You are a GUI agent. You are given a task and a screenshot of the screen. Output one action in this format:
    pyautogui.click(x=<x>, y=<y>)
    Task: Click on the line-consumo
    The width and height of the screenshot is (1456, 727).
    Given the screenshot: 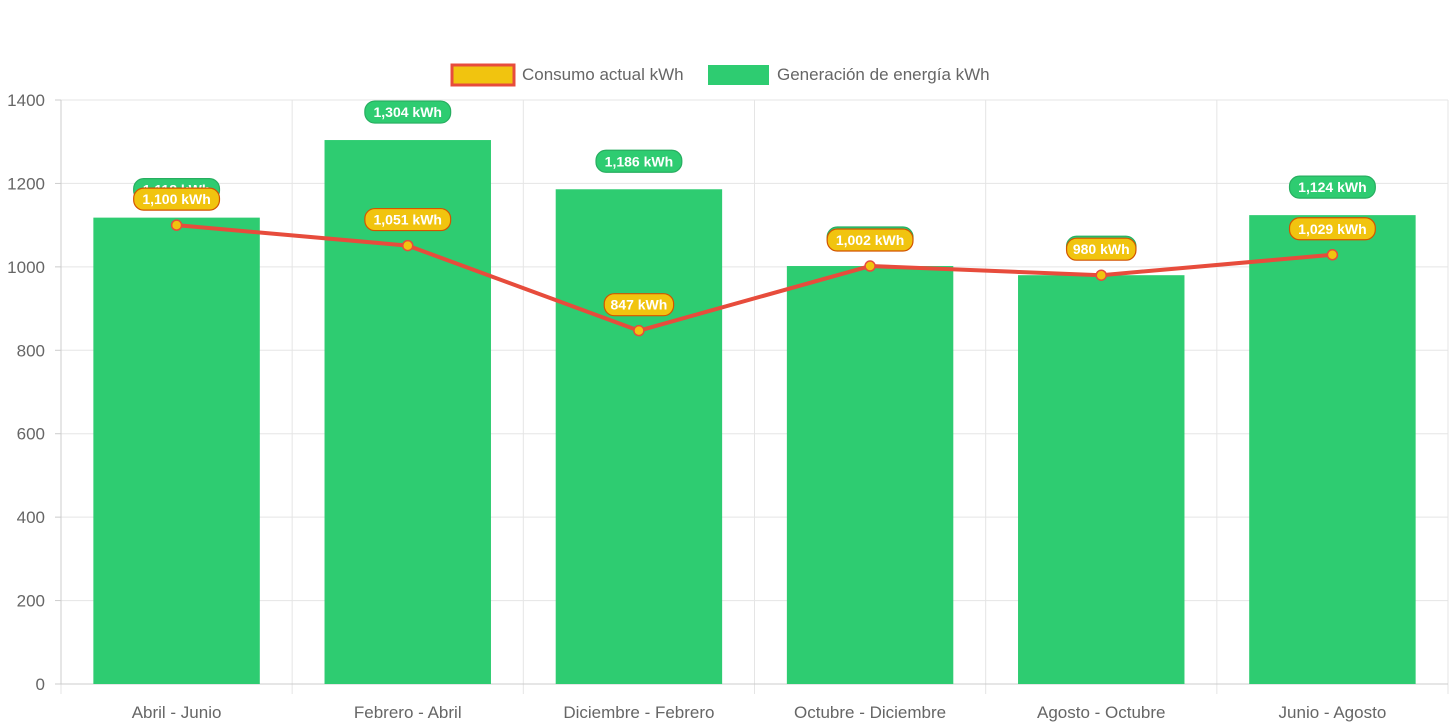 What is the action you would take?
    pyautogui.click(x=754, y=278)
    